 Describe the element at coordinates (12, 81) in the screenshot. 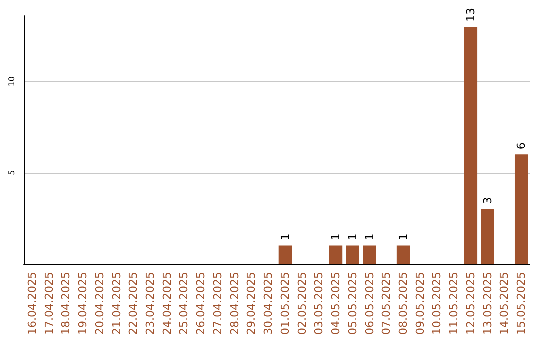

I see `y-tick-label: 10` at that location.